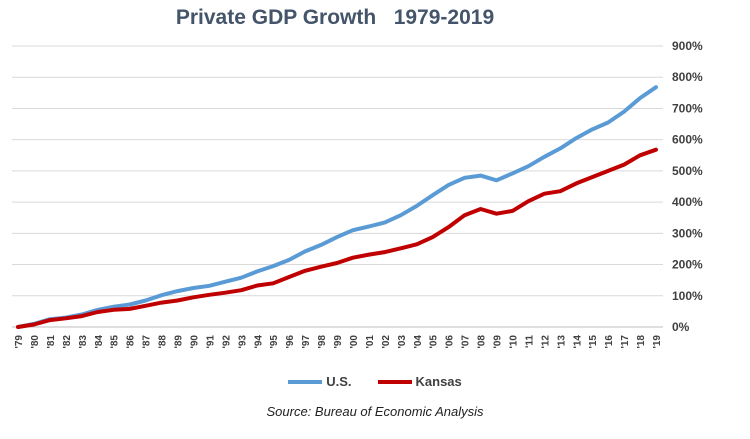 Image resolution: width=750 pixels, height=439 pixels. I want to click on x-tick-label: '82, so click(67, 342).